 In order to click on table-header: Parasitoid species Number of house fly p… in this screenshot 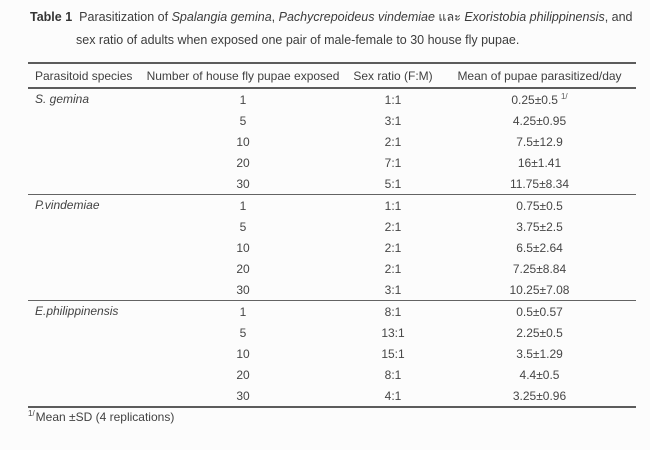, I will do `click(332, 75)`.